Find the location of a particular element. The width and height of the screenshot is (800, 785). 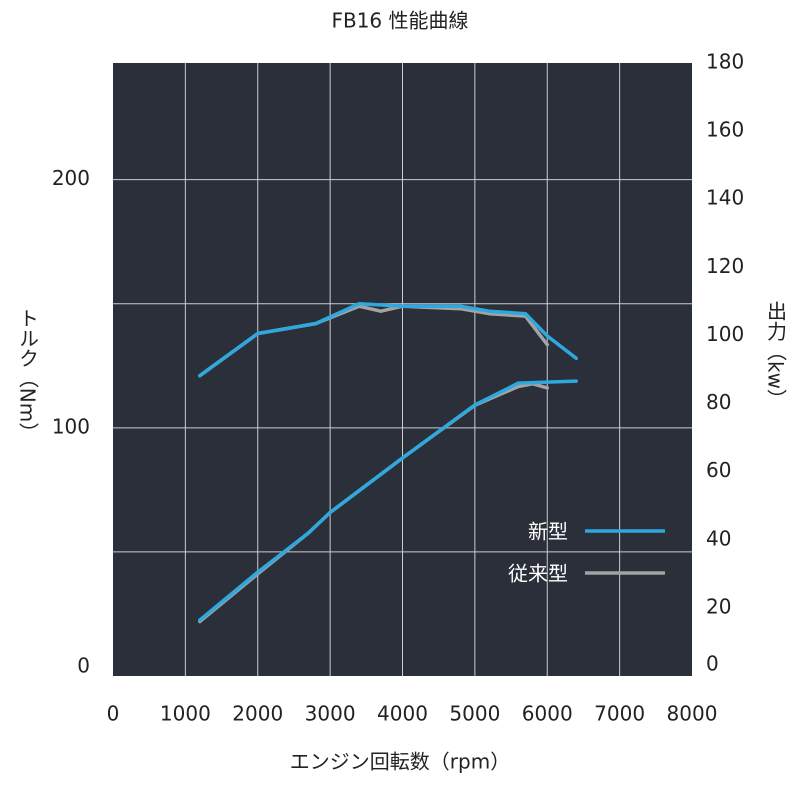

x-tick-label: 1000 is located at coordinates (185, 714).